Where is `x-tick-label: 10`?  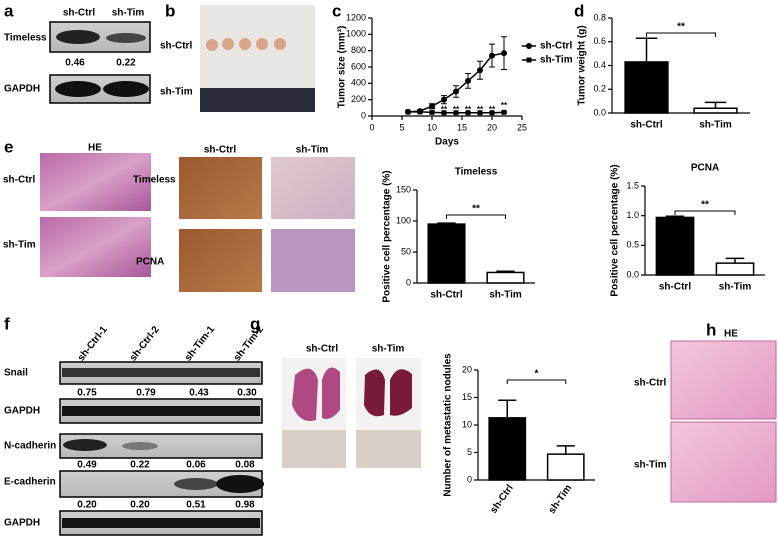 x-tick-label: 10 is located at coordinates (432, 127).